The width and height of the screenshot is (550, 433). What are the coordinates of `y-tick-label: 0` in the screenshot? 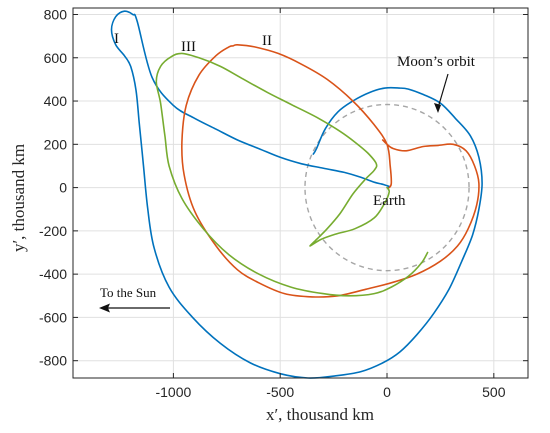 It's located at (63, 188).